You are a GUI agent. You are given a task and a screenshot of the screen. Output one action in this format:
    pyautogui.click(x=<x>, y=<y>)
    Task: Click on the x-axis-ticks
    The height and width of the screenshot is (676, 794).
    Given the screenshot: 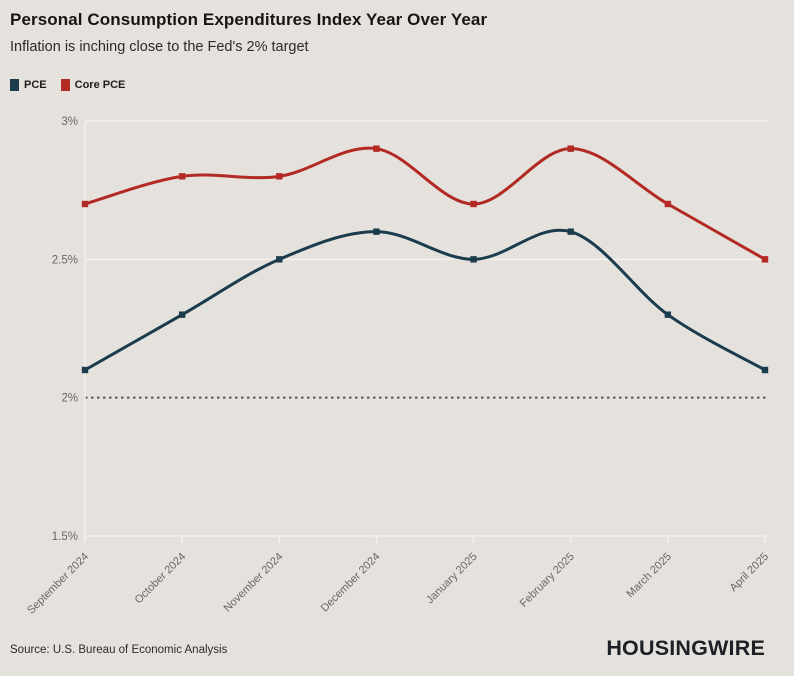 What is the action you would take?
    pyautogui.click(x=425, y=539)
    